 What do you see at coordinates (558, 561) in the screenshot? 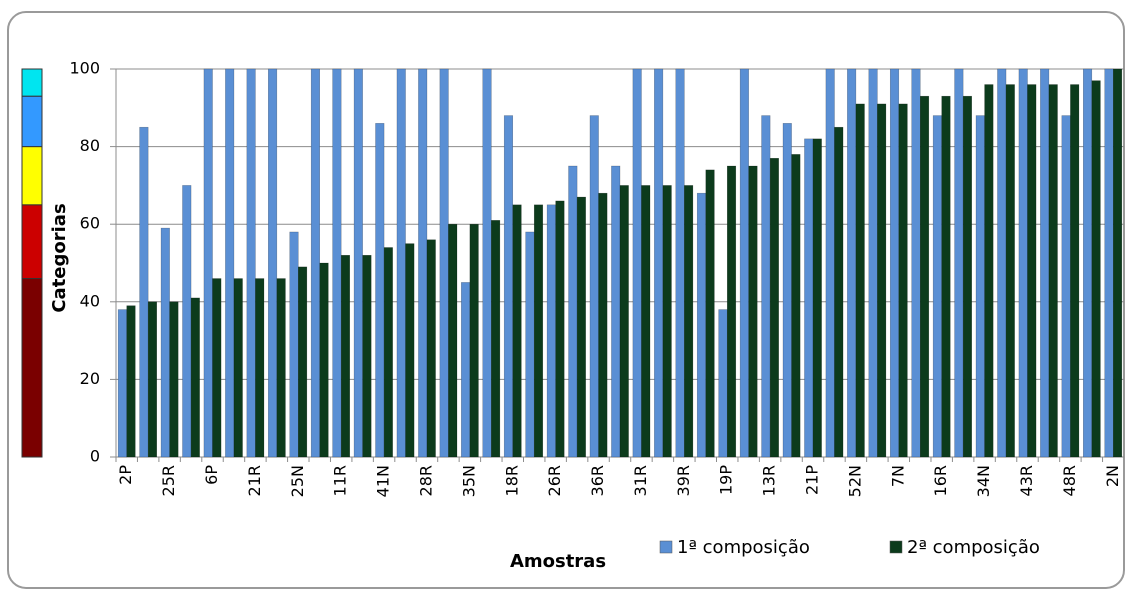
I see `x-axis-label: Amostras` at bounding box center [558, 561].